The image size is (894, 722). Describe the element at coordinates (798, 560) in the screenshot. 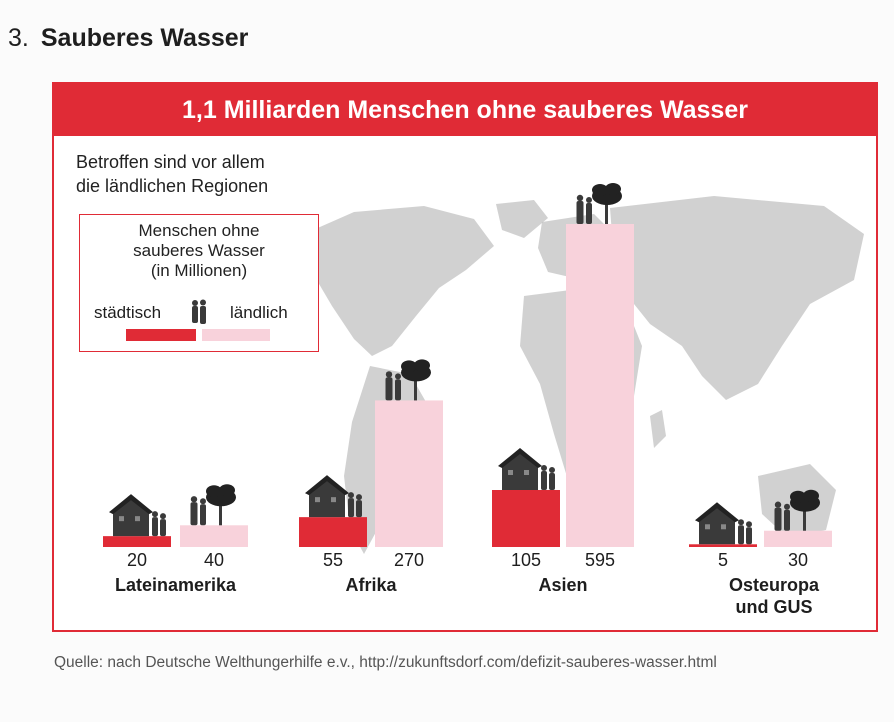

I see `value-label-rural-3: 30` at that location.